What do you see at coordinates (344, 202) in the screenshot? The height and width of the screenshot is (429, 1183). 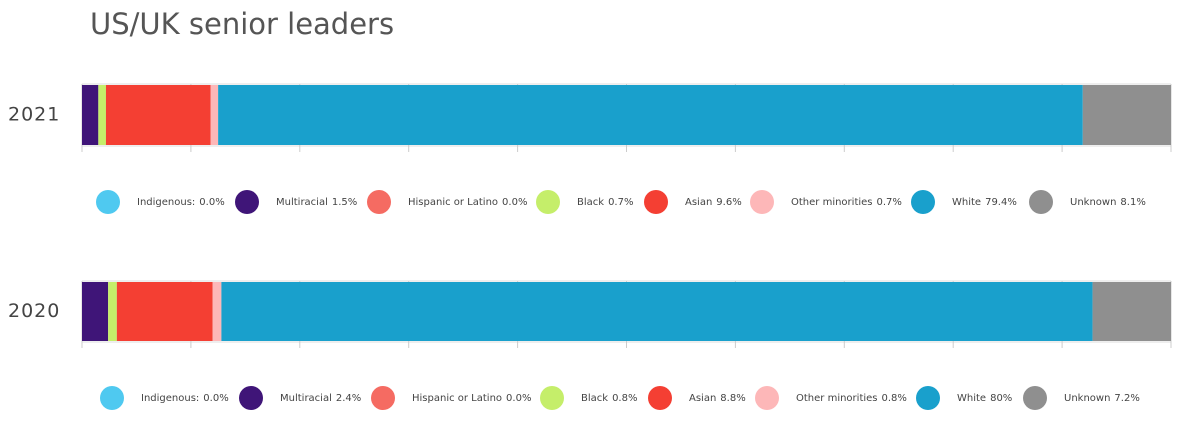 I see `legend-value: 1.5%` at bounding box center [344, 202].